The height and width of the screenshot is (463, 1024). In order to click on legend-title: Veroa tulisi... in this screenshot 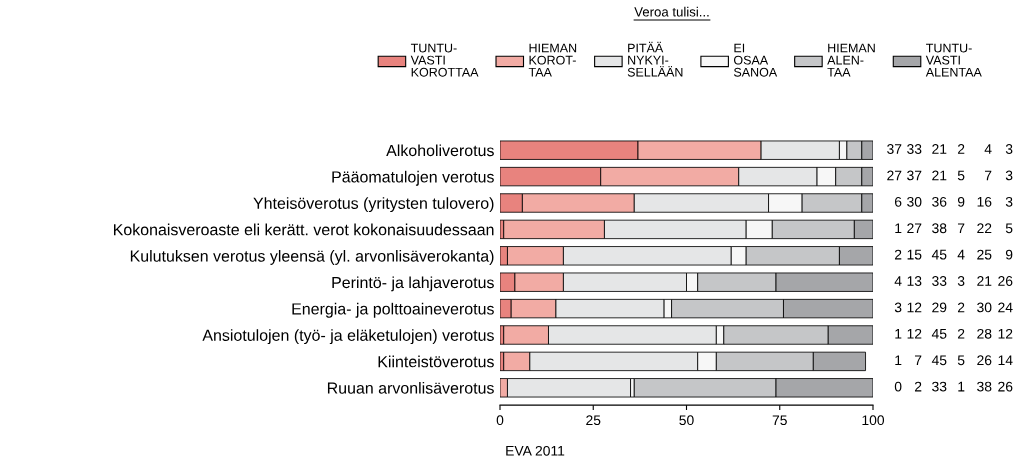, I will do `click(671, 11)`.